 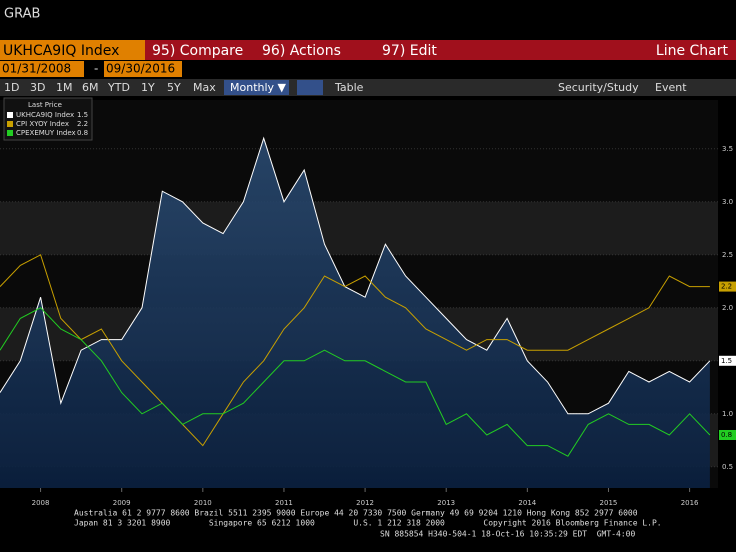 I want to click on legend-label: CPI XYOY Index, so click(x=42, y=124).